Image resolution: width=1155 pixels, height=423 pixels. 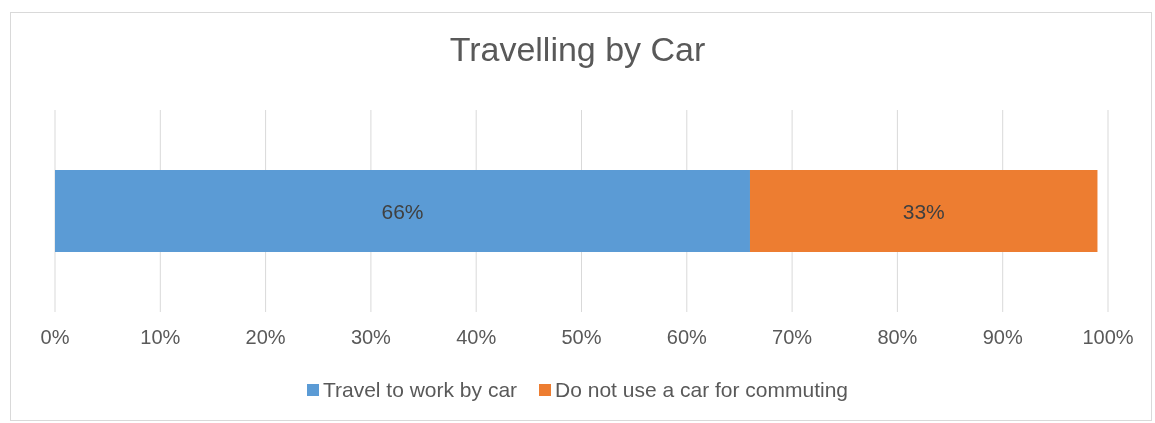 What do you see at coordinates (476, 337) in the screenshot?
I see `x-tick-label: 40%` at bounding box center [476, 337].